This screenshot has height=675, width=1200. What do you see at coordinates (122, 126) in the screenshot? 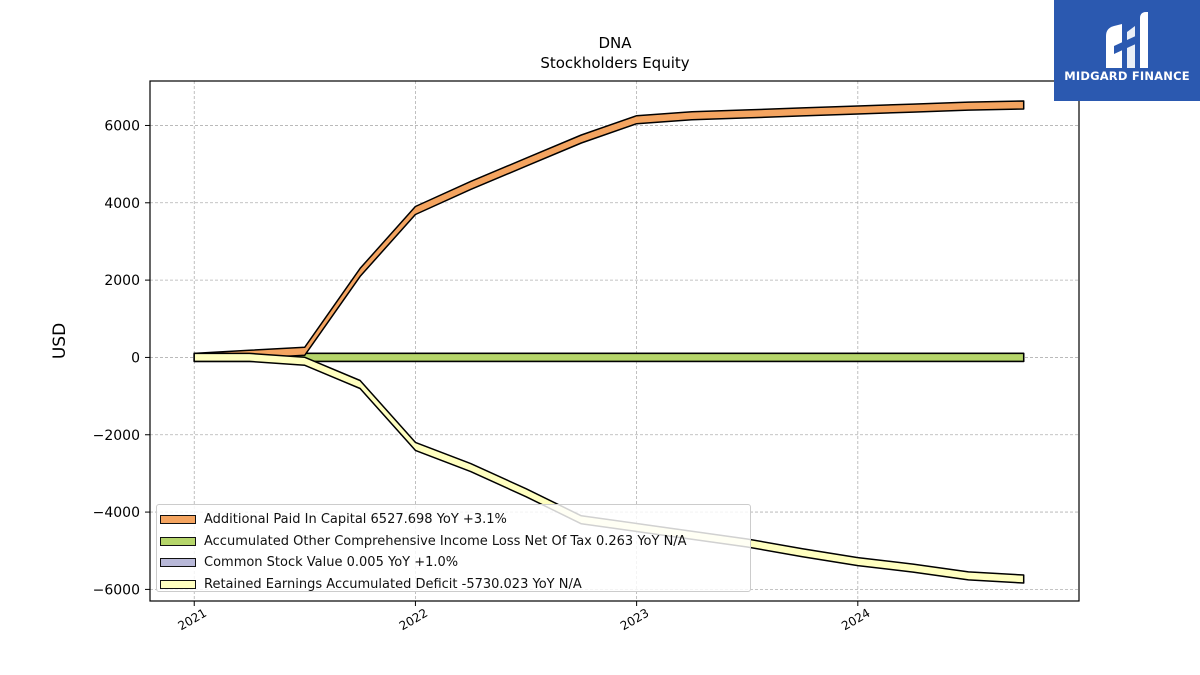
I see `y-tick-label: 6000` at bounding box center [122, 126].